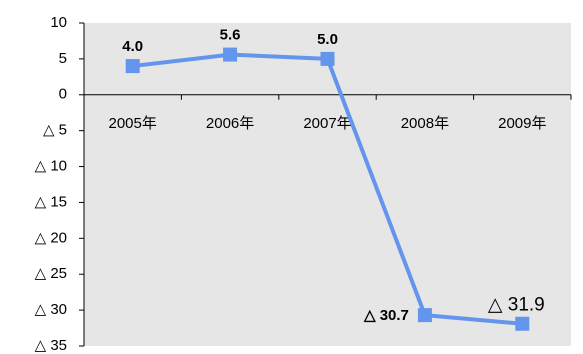  Describe the element at coordinates (51, 166) in the screenshot. I see `y-tick-label: △ 10` at that location.